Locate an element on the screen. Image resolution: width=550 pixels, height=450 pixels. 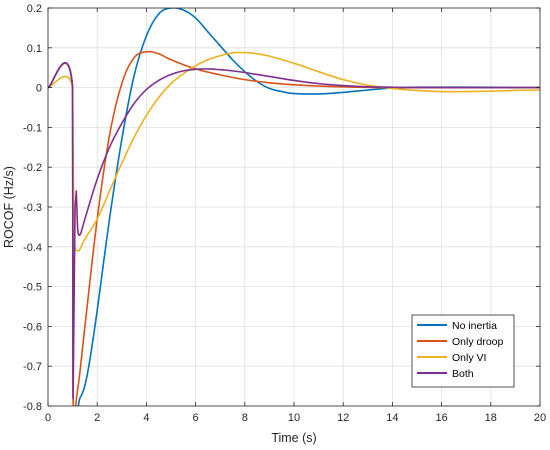
y-tick-label: -0.1 is located at coordinates (32, 128).